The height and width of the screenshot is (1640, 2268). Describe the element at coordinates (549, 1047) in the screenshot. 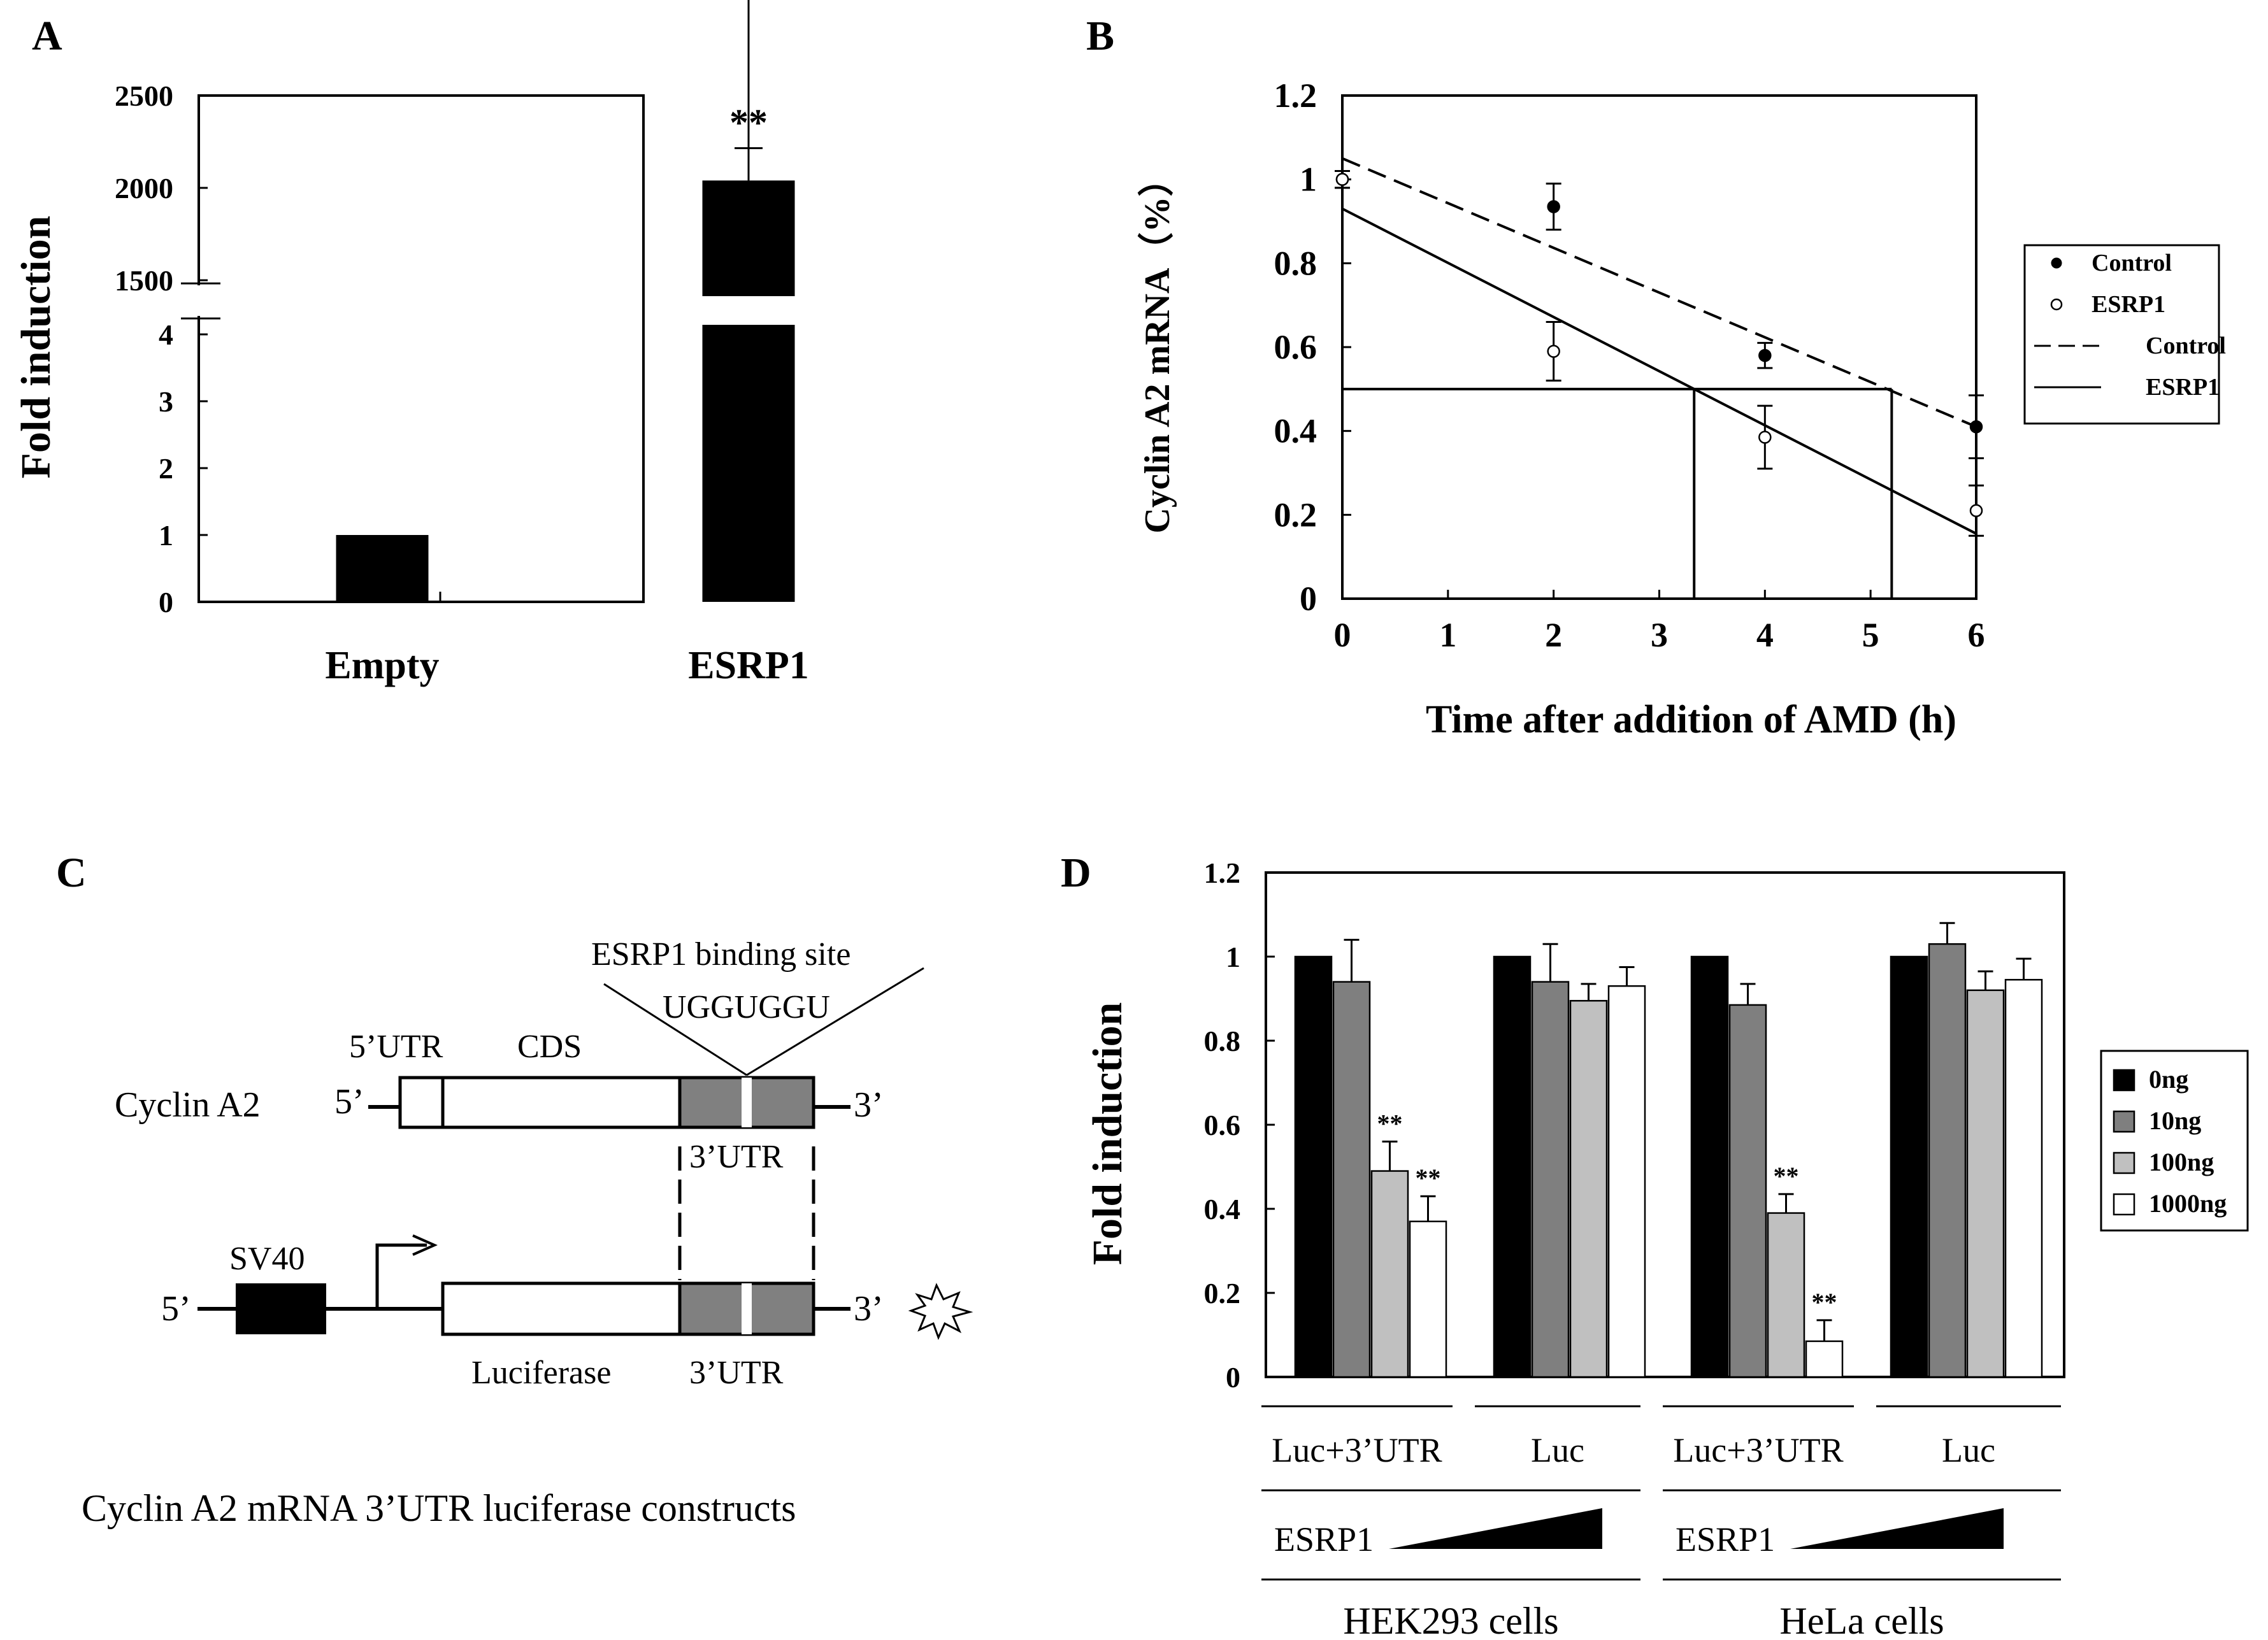

I see `cds-label: CDS` at that location.